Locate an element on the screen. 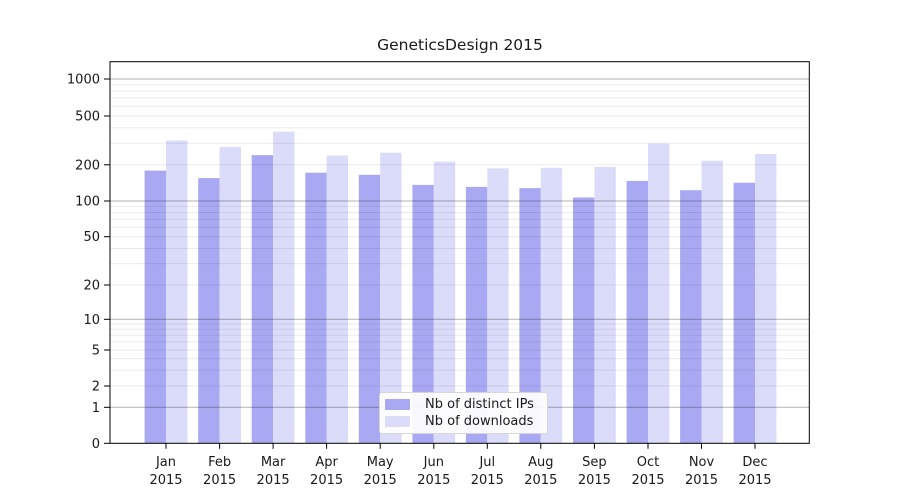  x-tick-label-apr: Apr is located at coordinates (326, 462).